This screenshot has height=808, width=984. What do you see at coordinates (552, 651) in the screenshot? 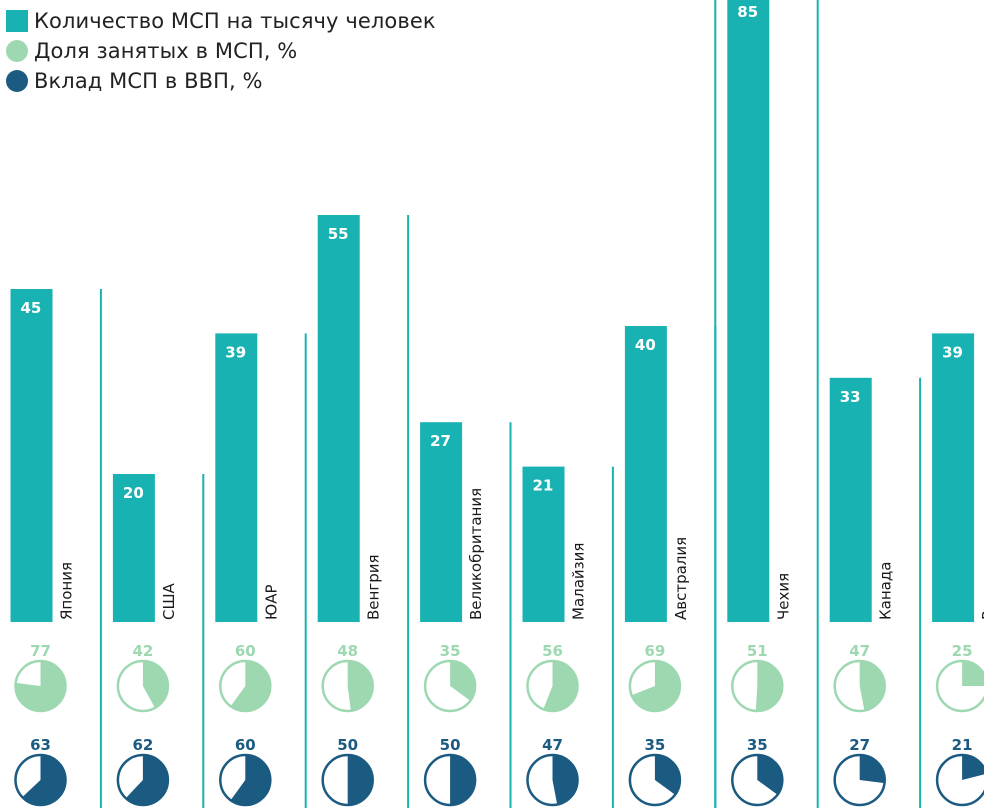
I see `employment-value-label: 56` at bounding box center [552, 651].